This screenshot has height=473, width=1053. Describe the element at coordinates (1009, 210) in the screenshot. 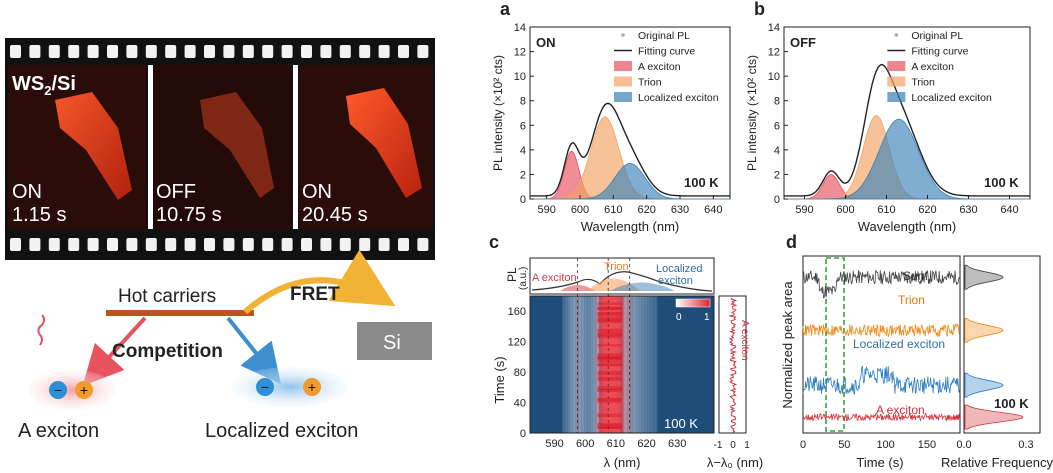

I see `x-tick-label: 640` at that location.